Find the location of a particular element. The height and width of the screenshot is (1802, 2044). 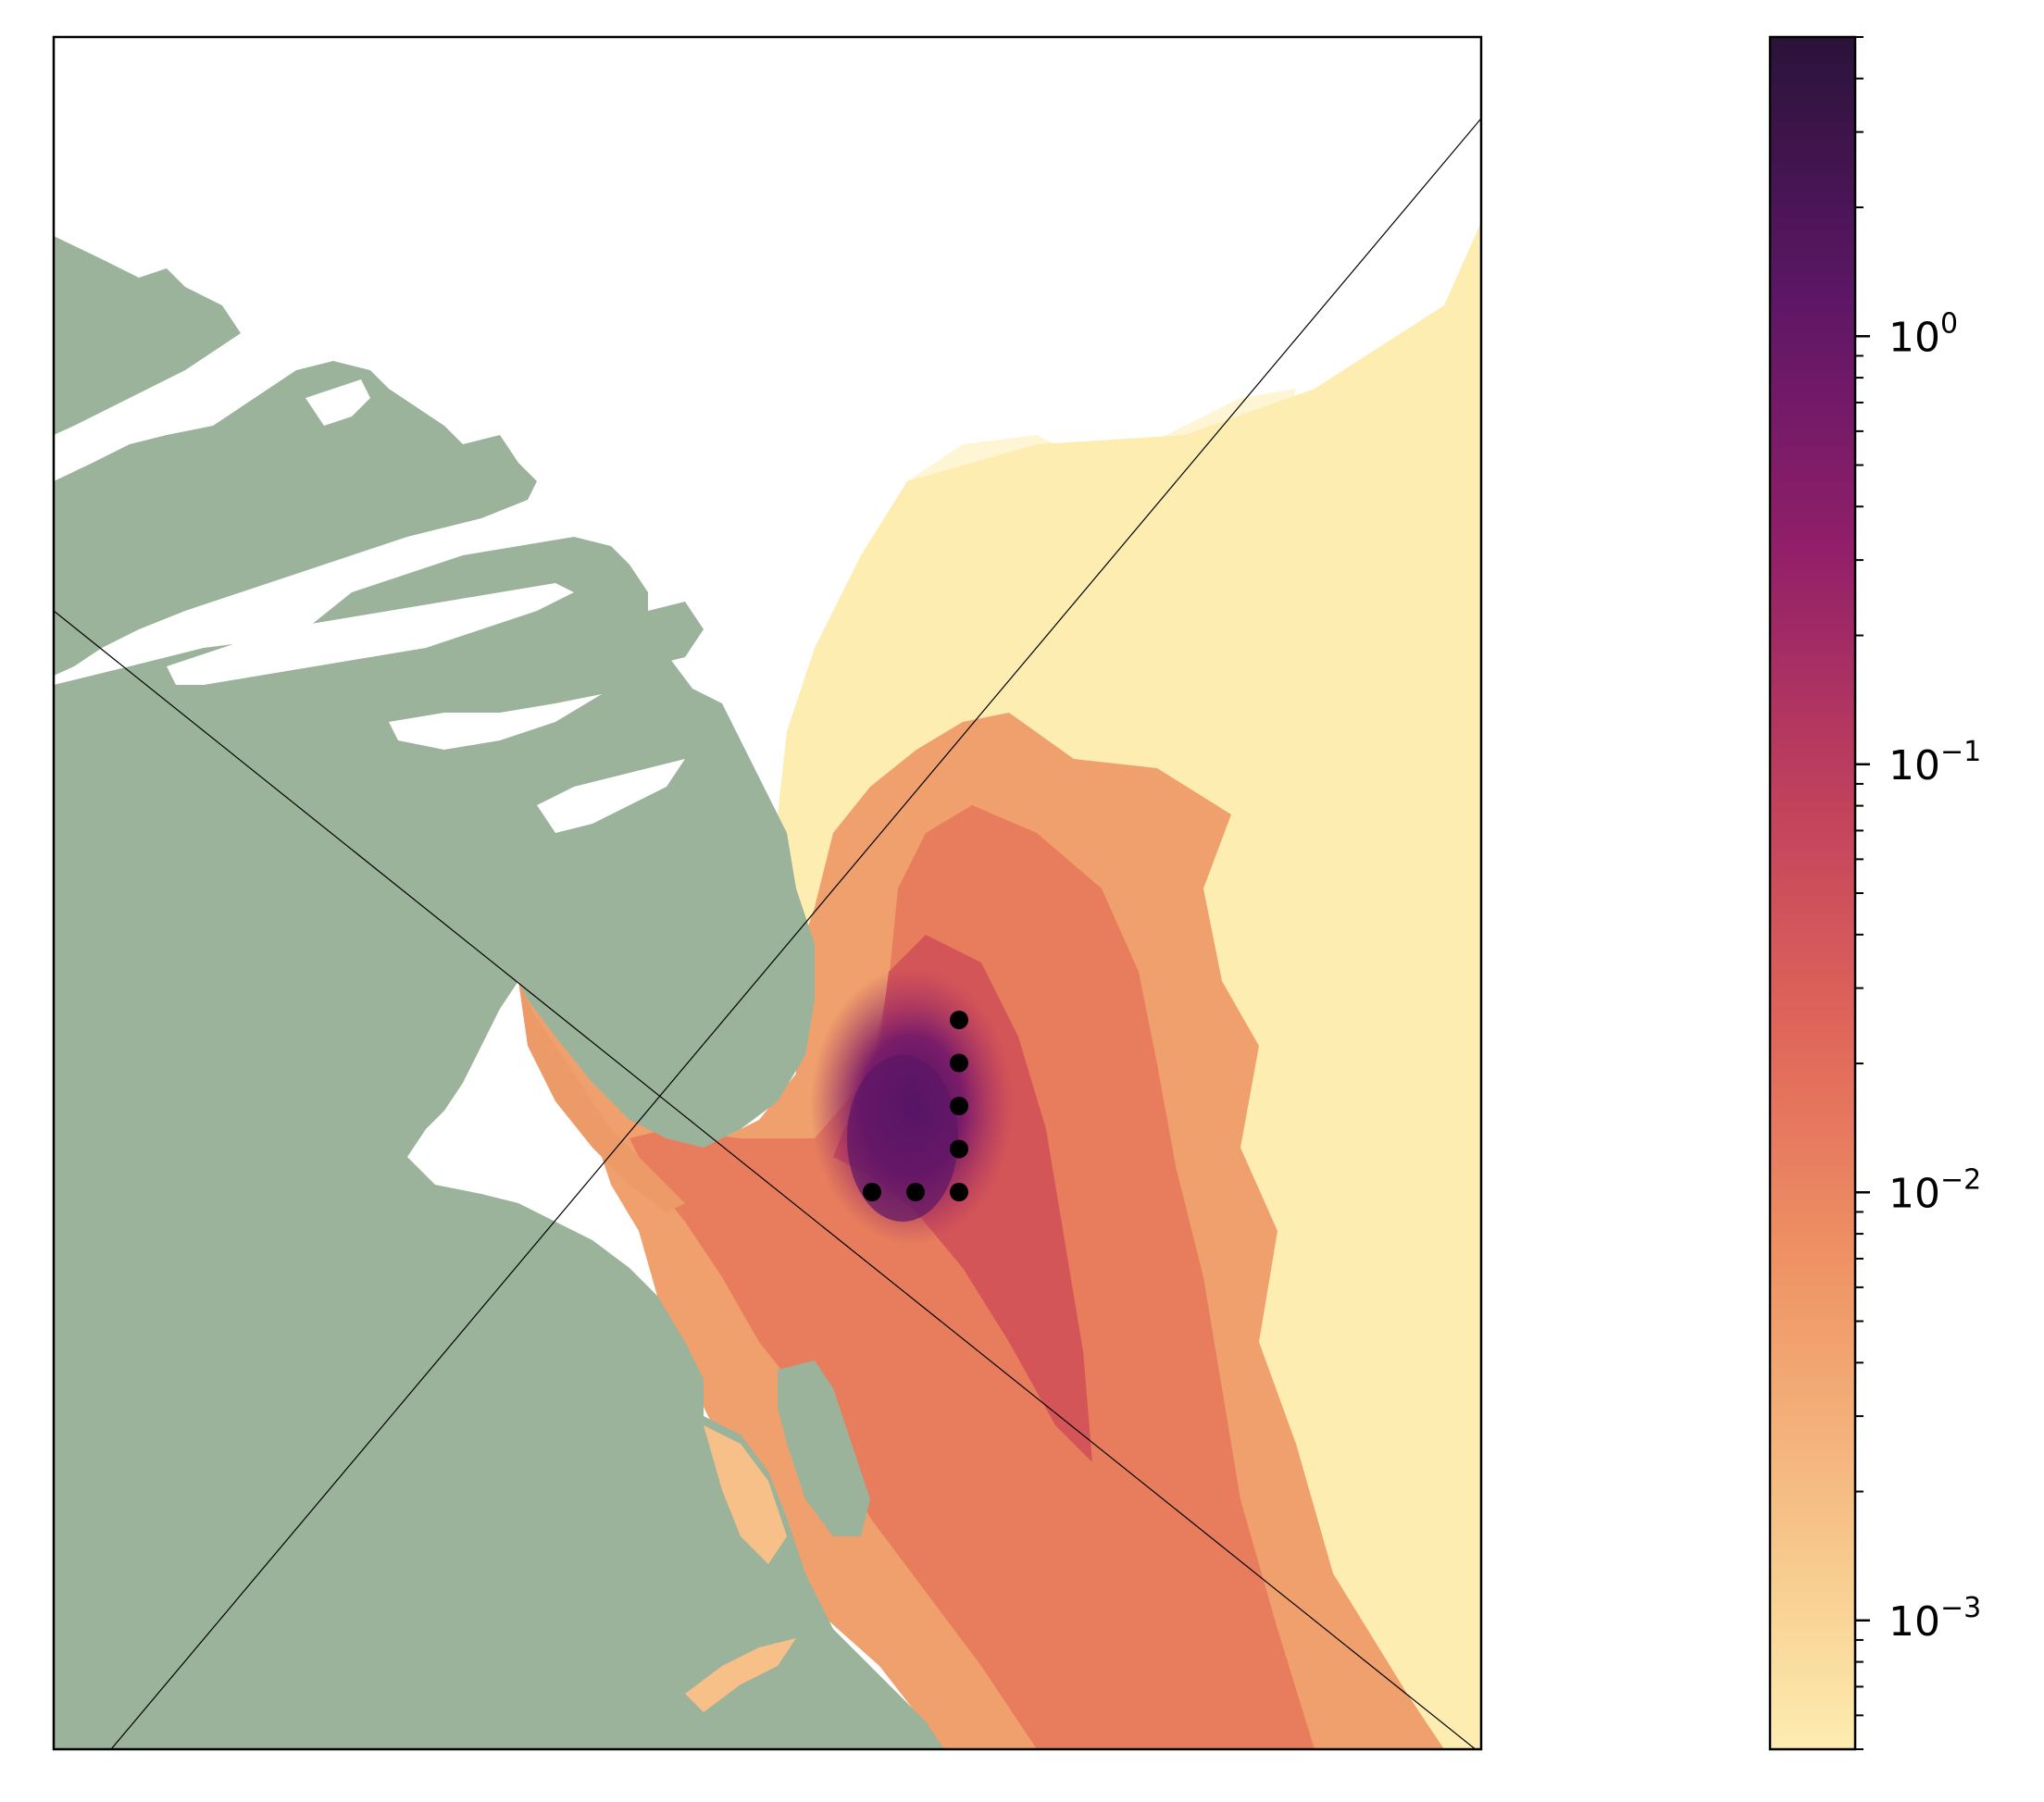

colorbar-minor-ticks is located at coordinates (1859, 893).